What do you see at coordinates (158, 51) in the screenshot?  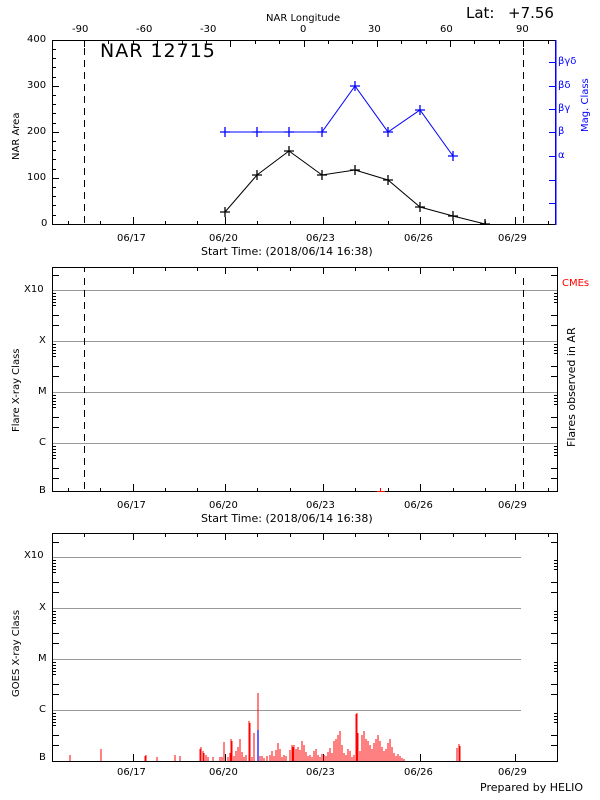 I see `region-title: NAR 12715` at bounding box center [158, 51].